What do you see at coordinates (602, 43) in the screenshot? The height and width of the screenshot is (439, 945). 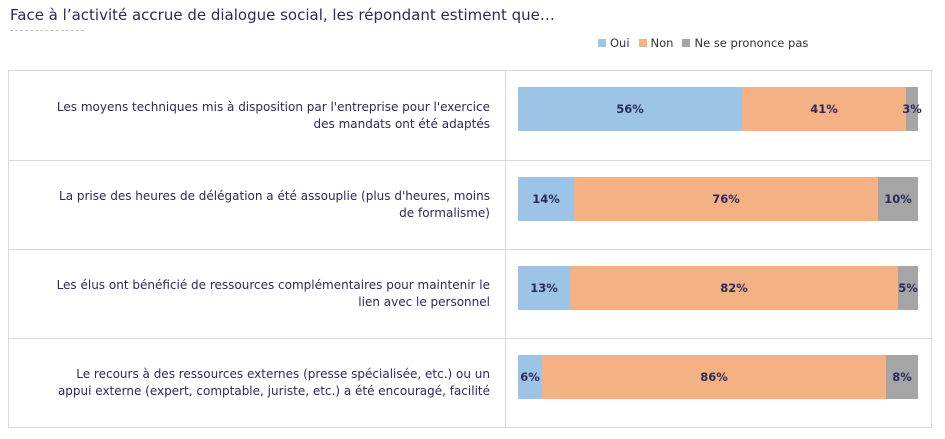 I see `legend-swatch-oui` at bounding box center [602, 43].